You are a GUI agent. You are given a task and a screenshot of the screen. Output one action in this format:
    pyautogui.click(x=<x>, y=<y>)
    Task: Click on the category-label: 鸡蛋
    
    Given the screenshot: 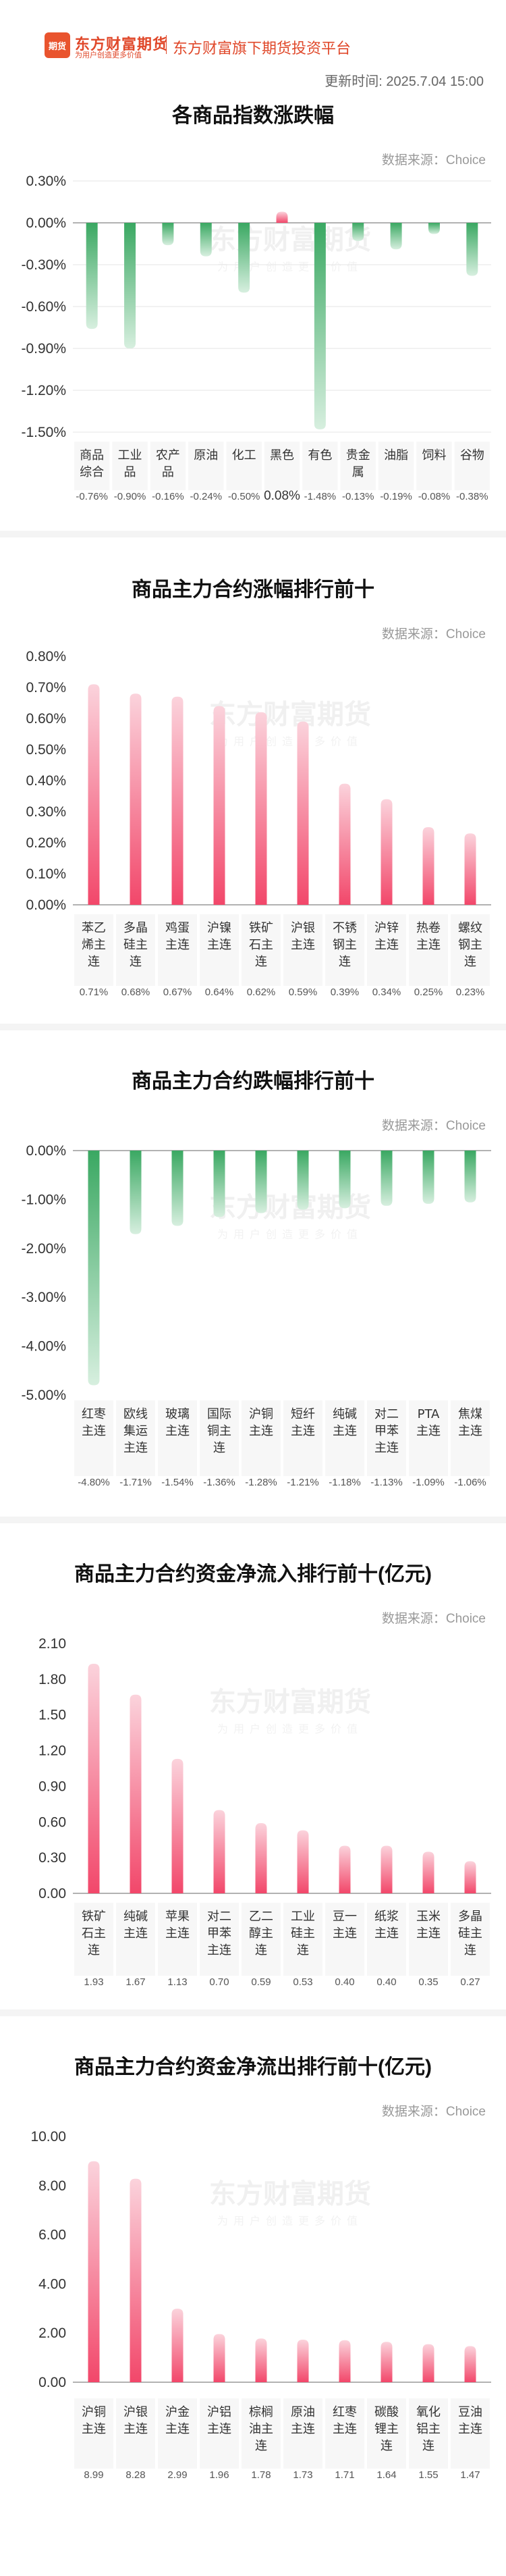 What is the action you would take?
    pyautogui.click(x=177, y=928)
    